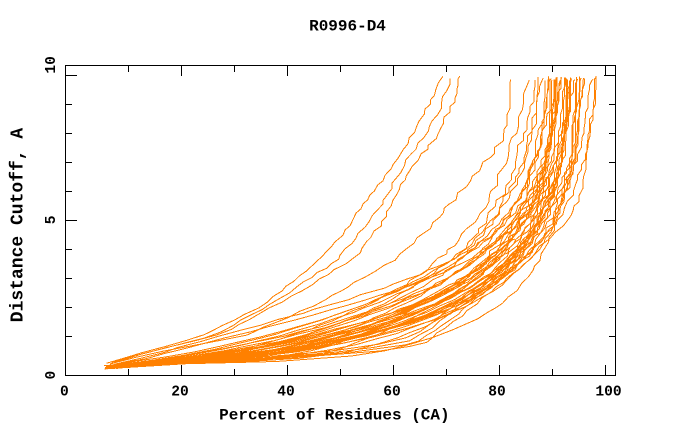 Image resolution: width=680 pixels, height=440 pixels. What do you see at coordinates (286, 393) in the screenshot?
I see `svg-text: 40` at bounding box center [286, 393].